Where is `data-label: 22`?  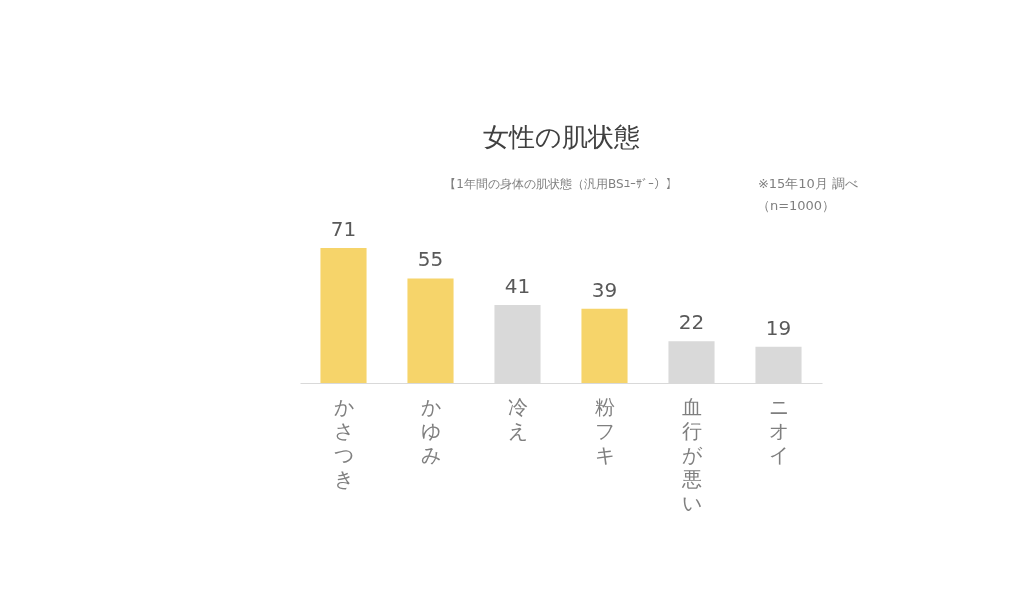 data-label: 22 is located at coordinates (691, 322).